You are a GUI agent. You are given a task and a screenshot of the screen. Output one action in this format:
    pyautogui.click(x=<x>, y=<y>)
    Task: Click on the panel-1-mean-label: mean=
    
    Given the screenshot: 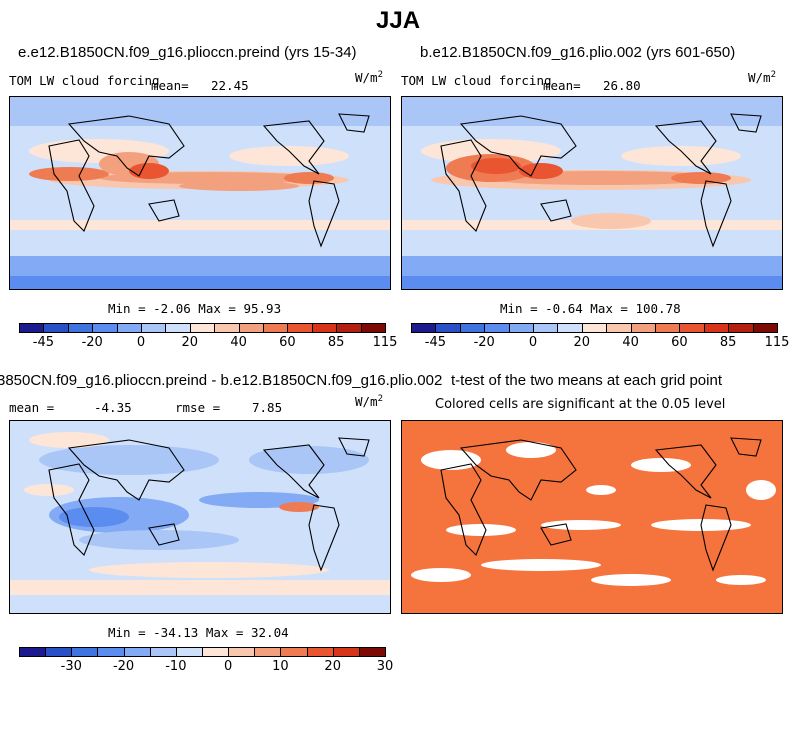 What is the action you would take?
    pyautogui.click(x=170, y=85)
    